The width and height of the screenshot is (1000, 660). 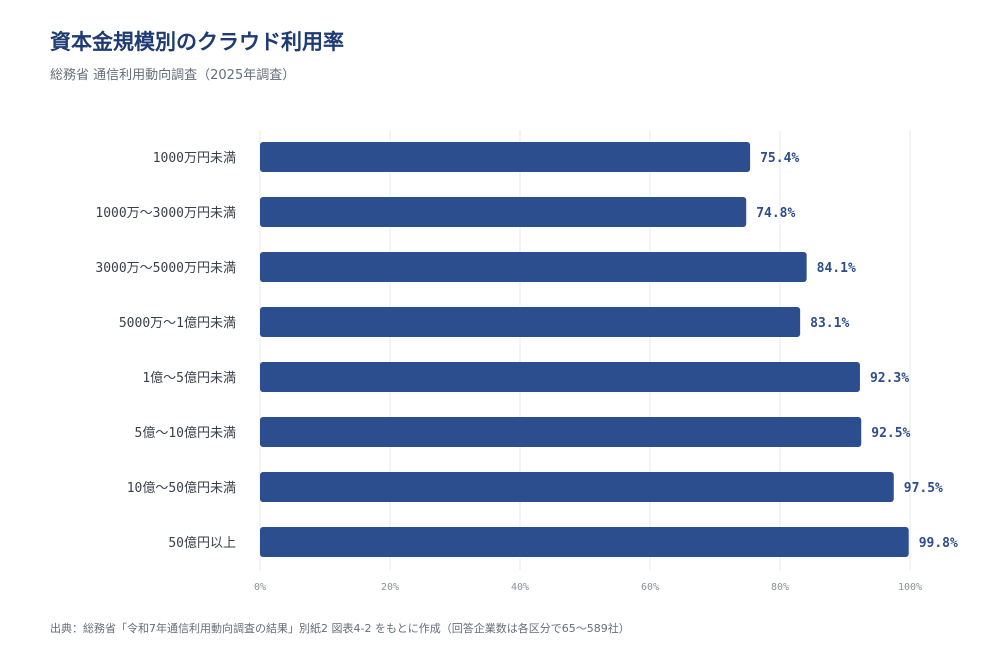 What do you see at coordinates (588, 587) in the screenshot?
I see `x-axis-ticks: 0% 20% 40% 60% 80% 100%` at bounding box center [588, 587].